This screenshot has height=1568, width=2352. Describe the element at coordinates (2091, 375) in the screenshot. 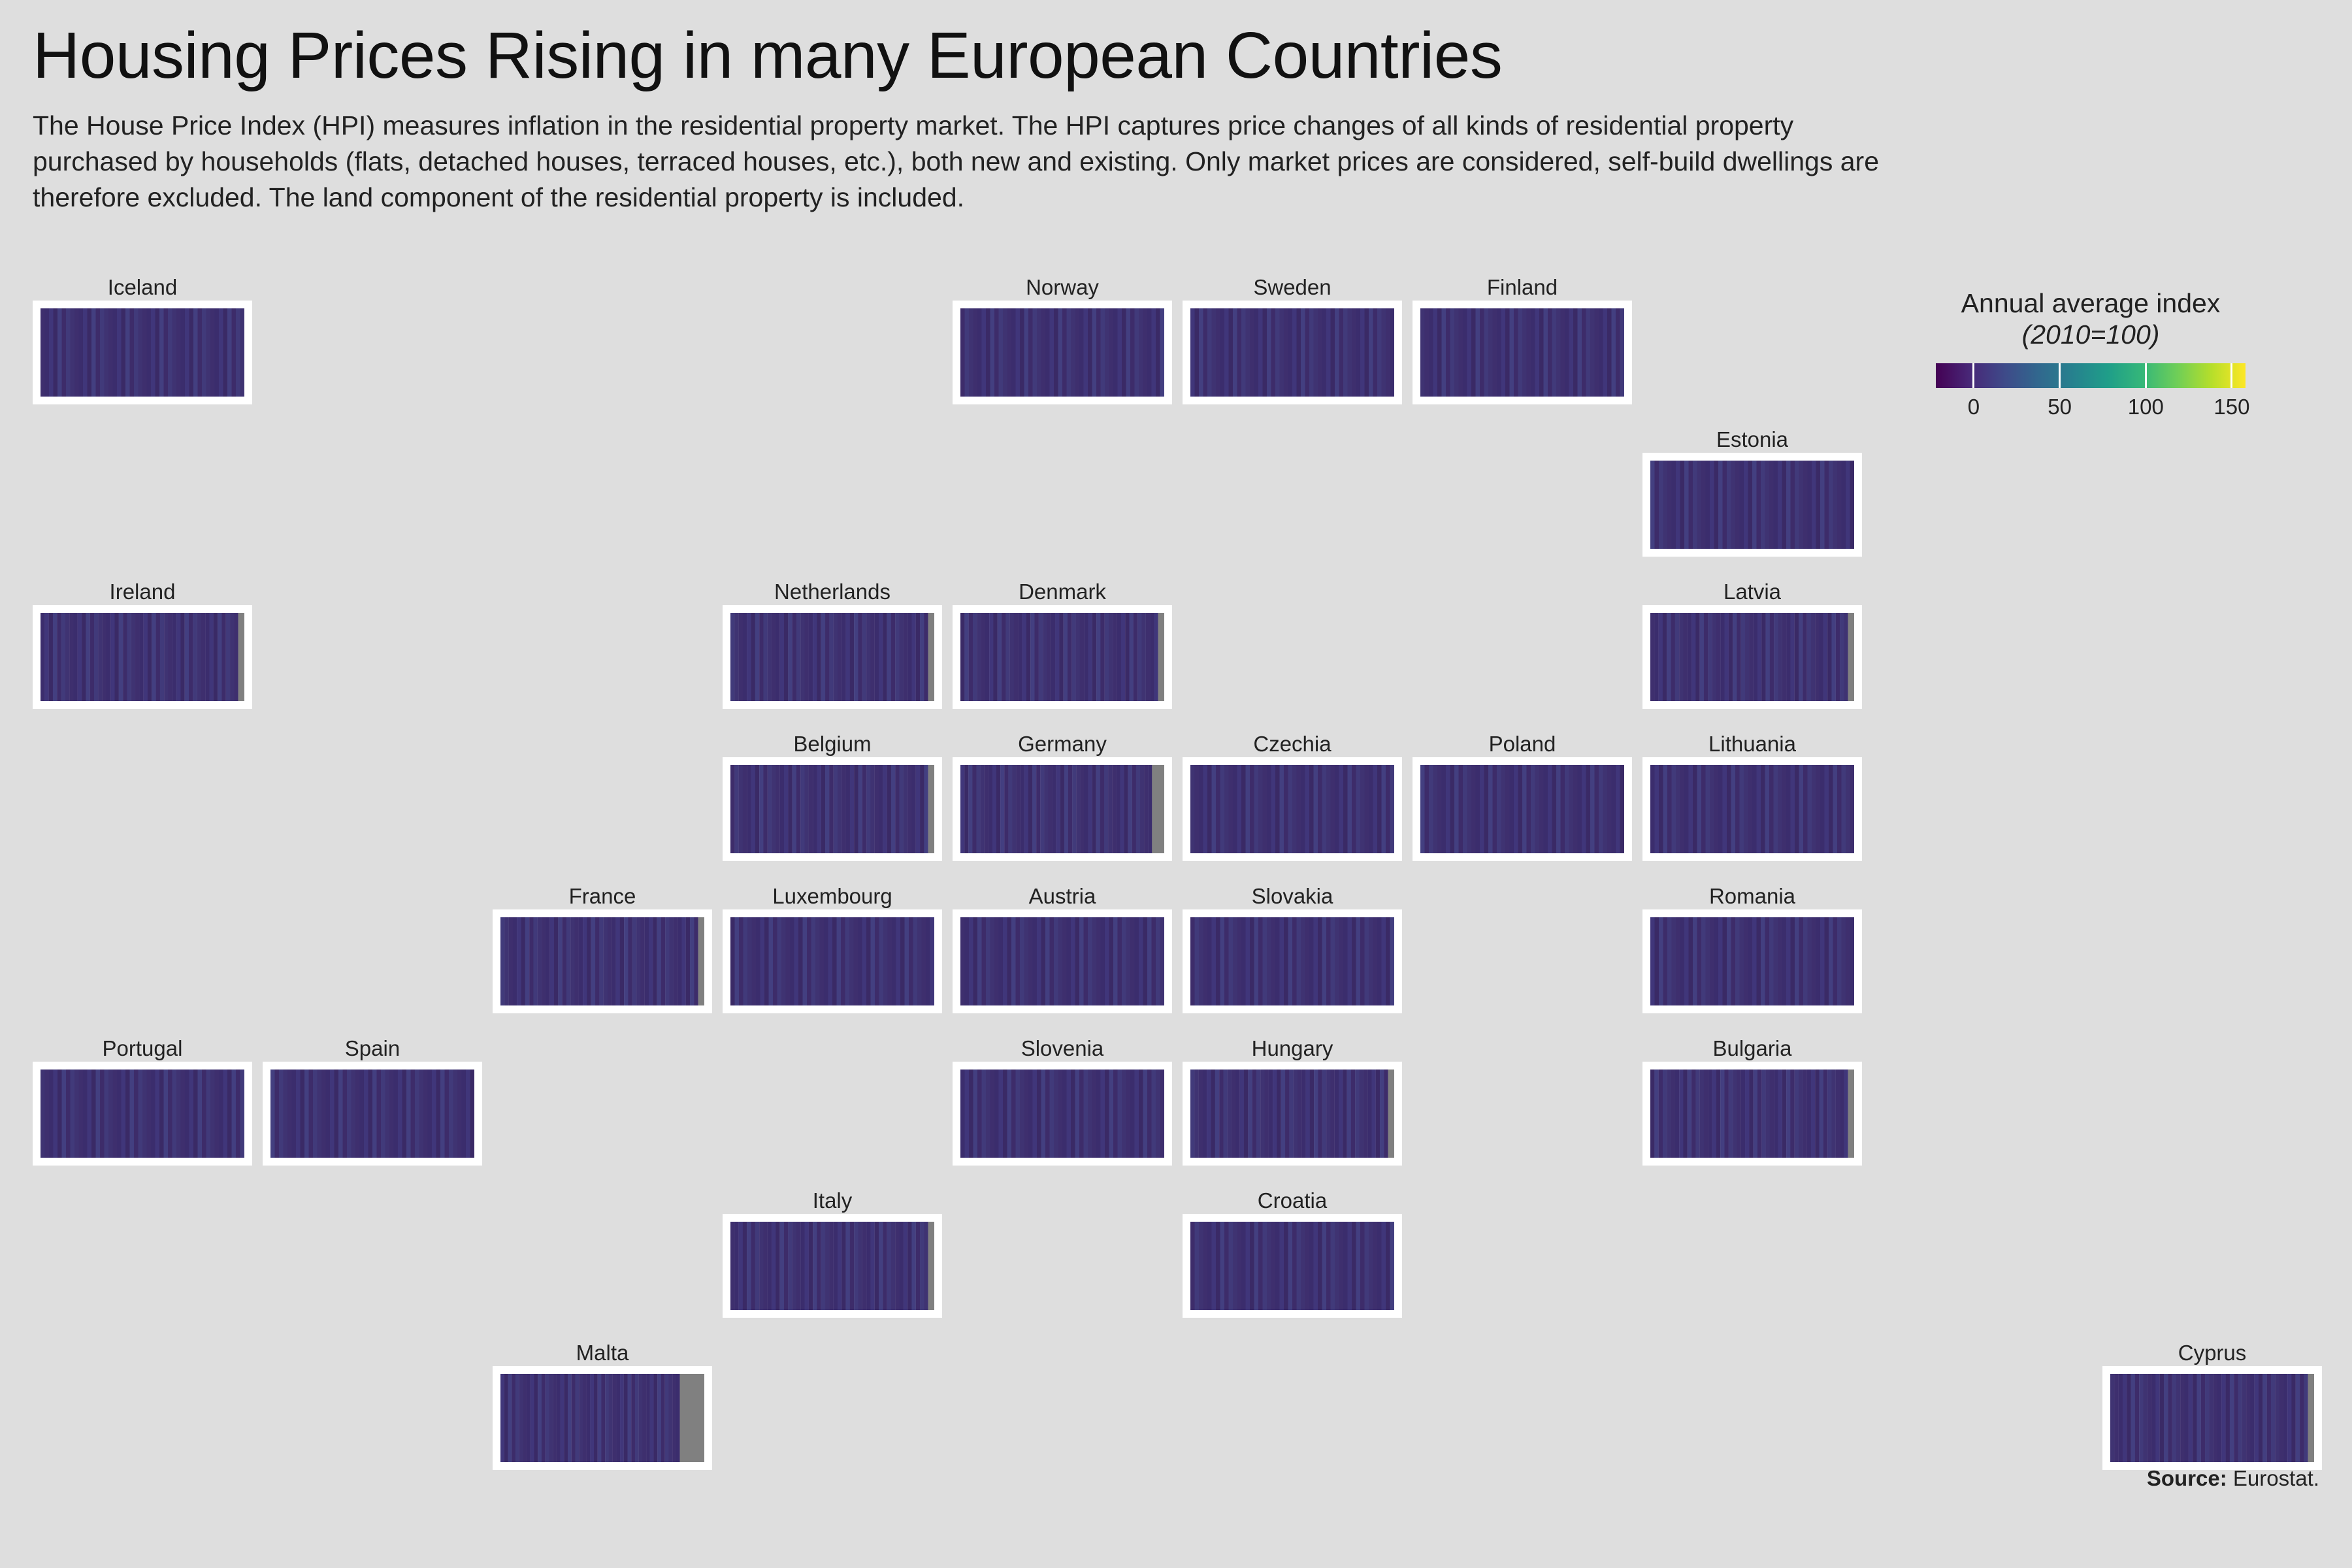

I see `legend-colorbar` at that location.